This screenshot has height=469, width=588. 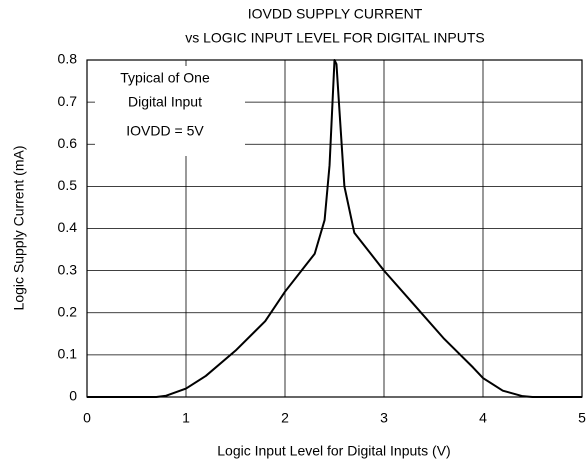 I want to click on y-tick-label: 0, so click(x=73, y=396).